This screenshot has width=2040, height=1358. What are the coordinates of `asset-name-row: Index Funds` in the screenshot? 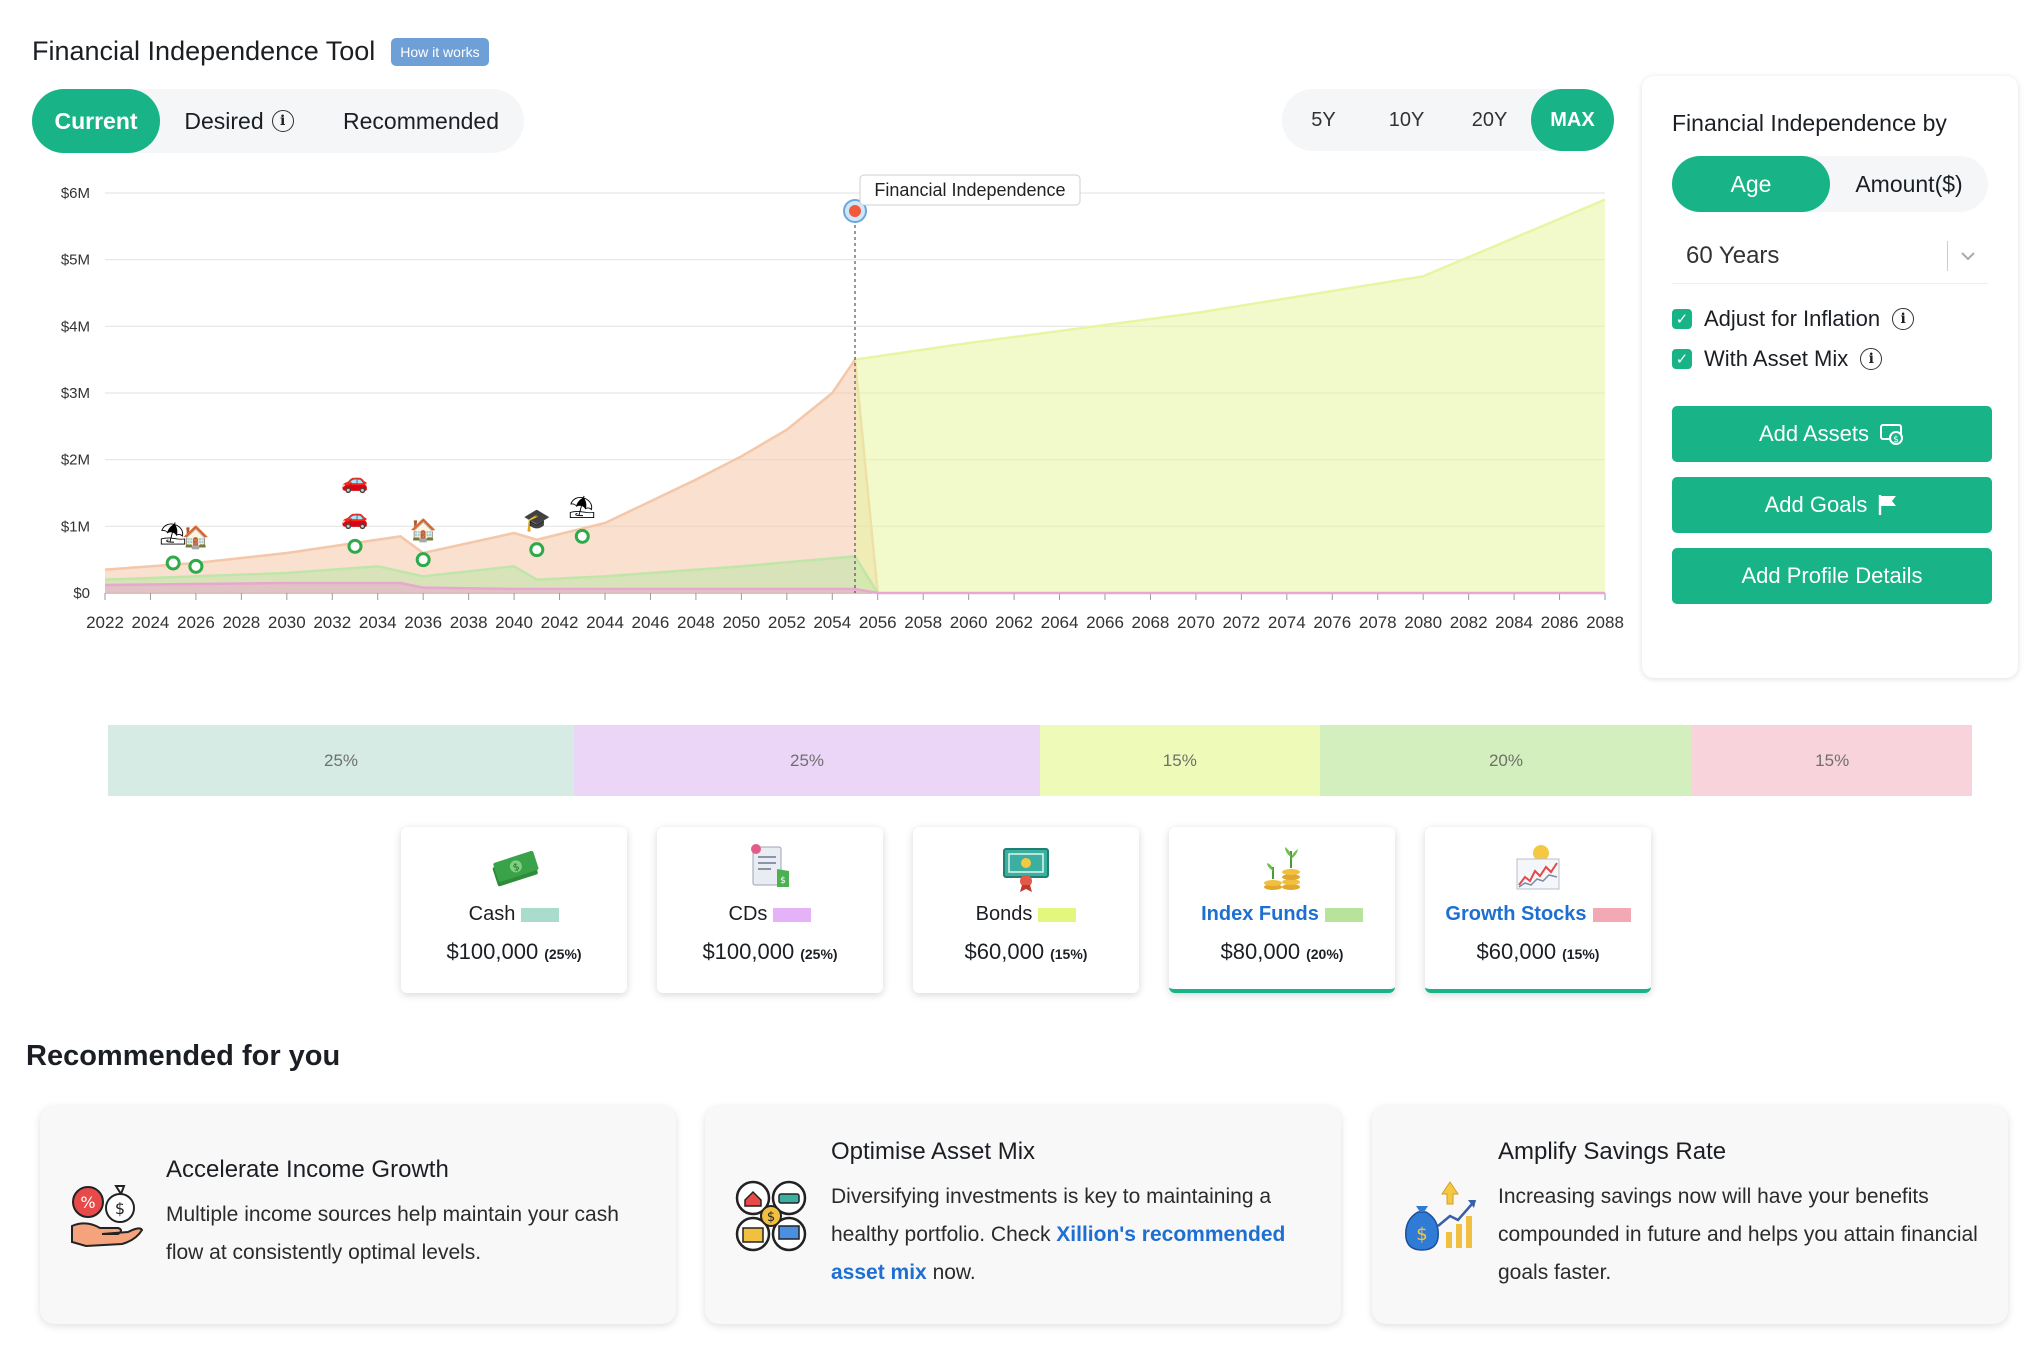 It's located at (1282, 914).